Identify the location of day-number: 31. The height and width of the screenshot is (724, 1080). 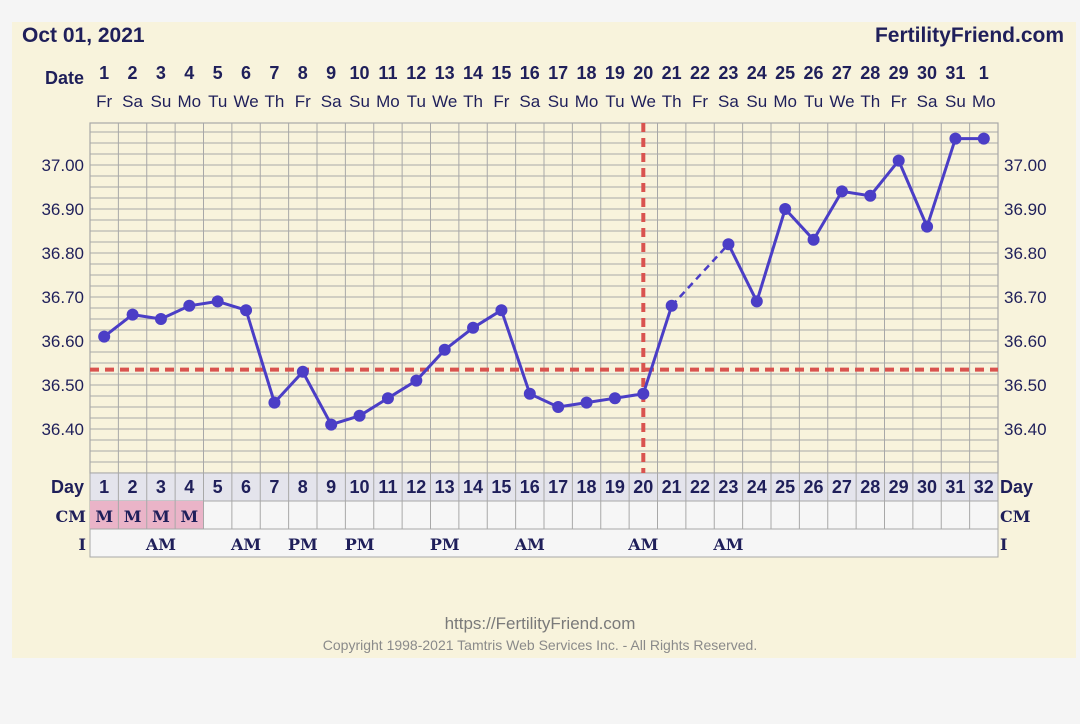
(955, 487).